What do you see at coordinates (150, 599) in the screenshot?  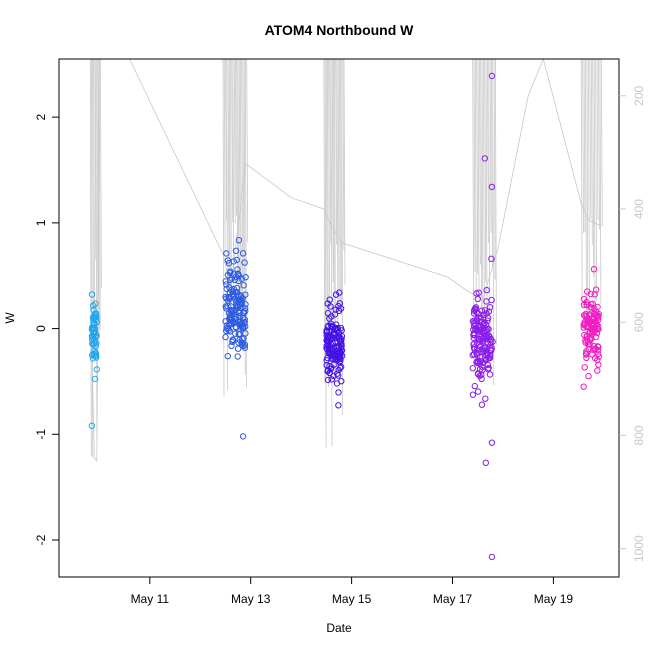 I see `x-tick-label: May 11` at bounding box center [150, 599].